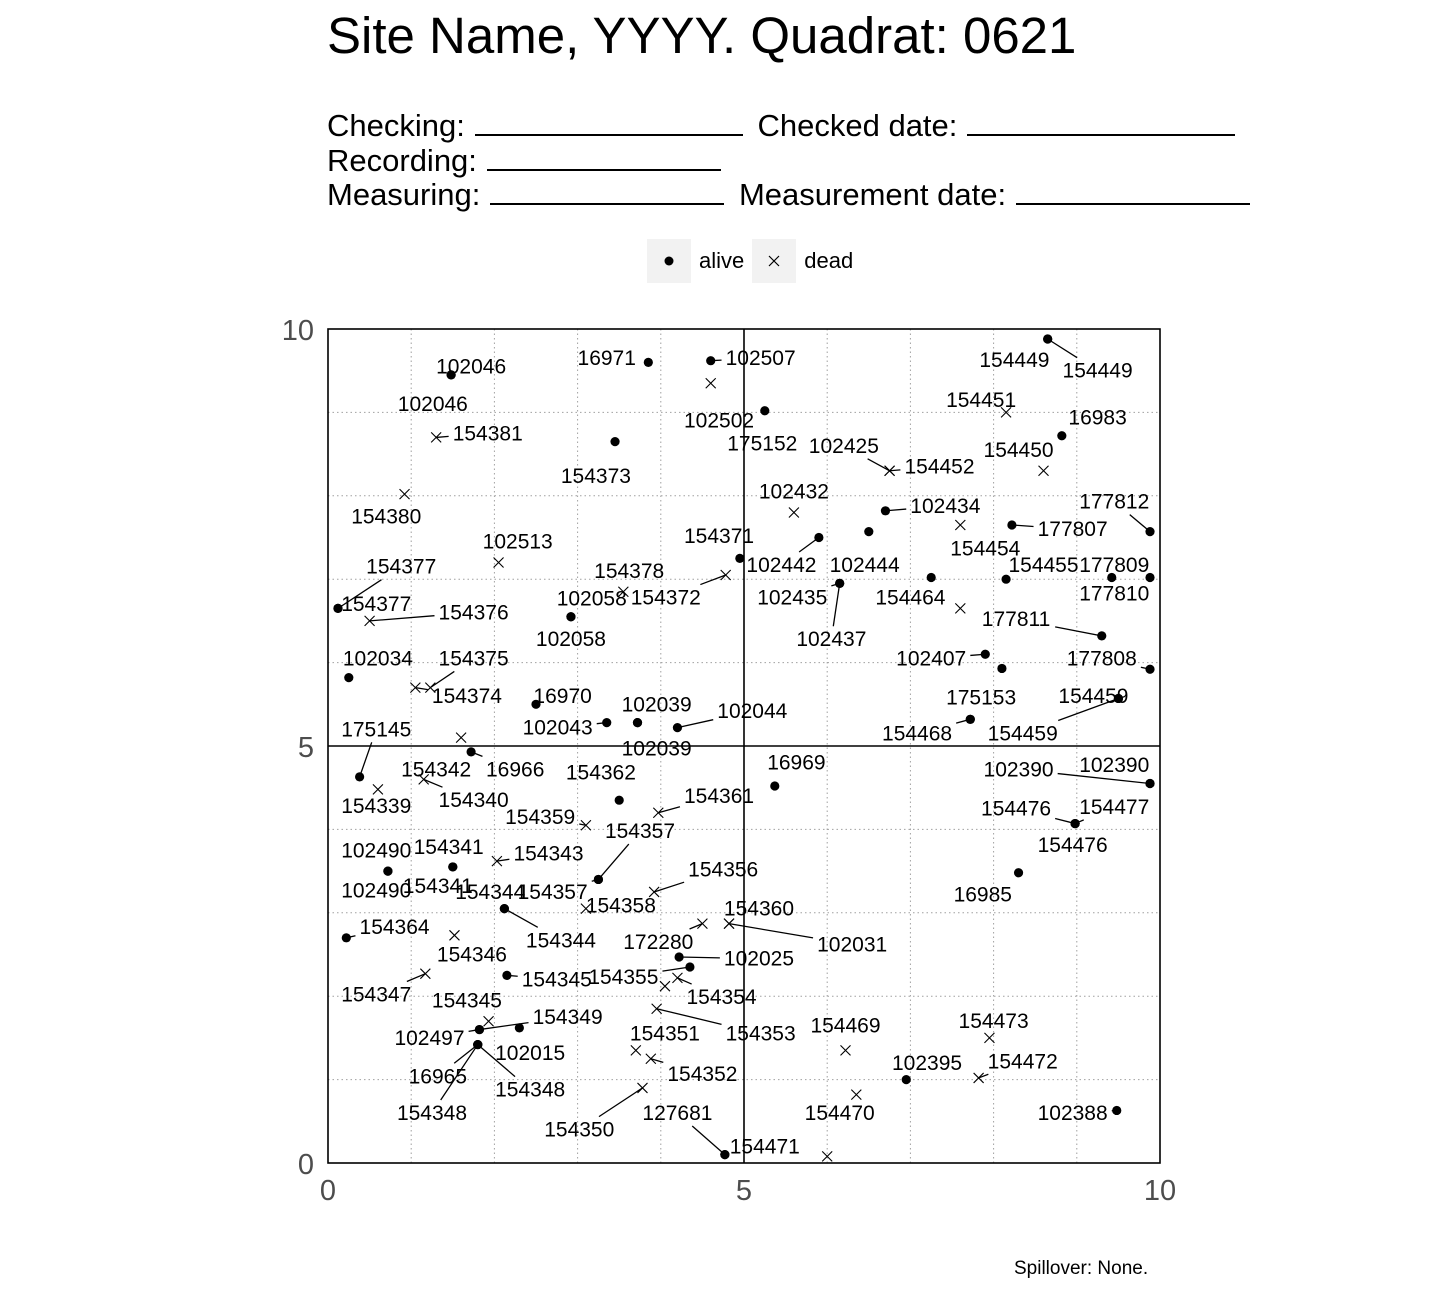  What do you see at coordinates (702, 1074) in the screenshot?
I see `point-label: 154352` at bounding box center [702, 1074].